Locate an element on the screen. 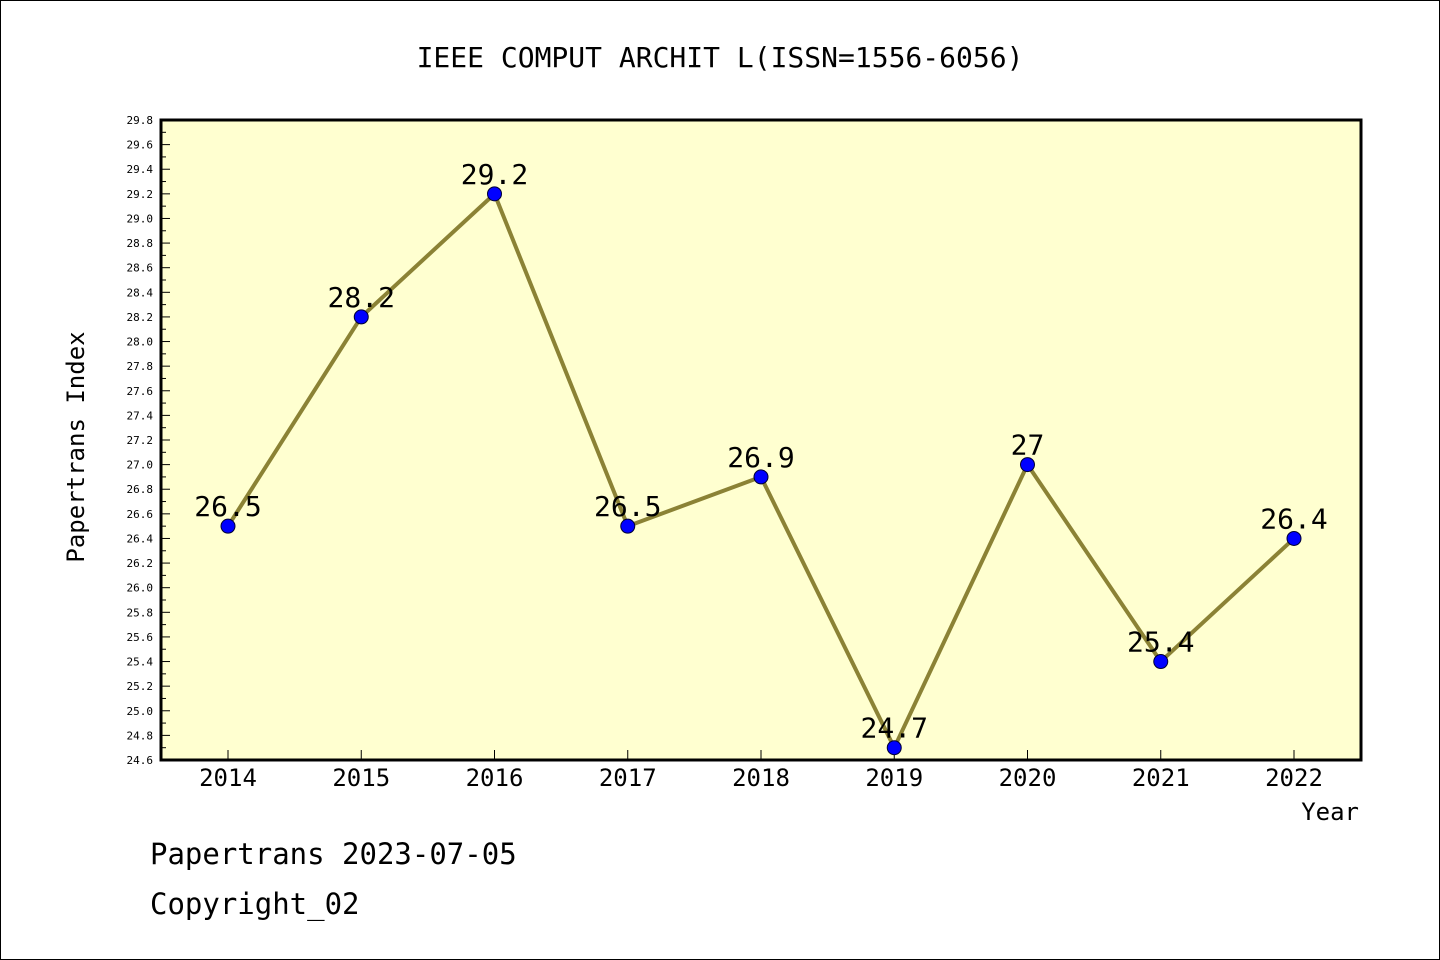 This screenshot has height=960, width=1440. x-tick-label: 2015 is located at coordinates (361, 778).